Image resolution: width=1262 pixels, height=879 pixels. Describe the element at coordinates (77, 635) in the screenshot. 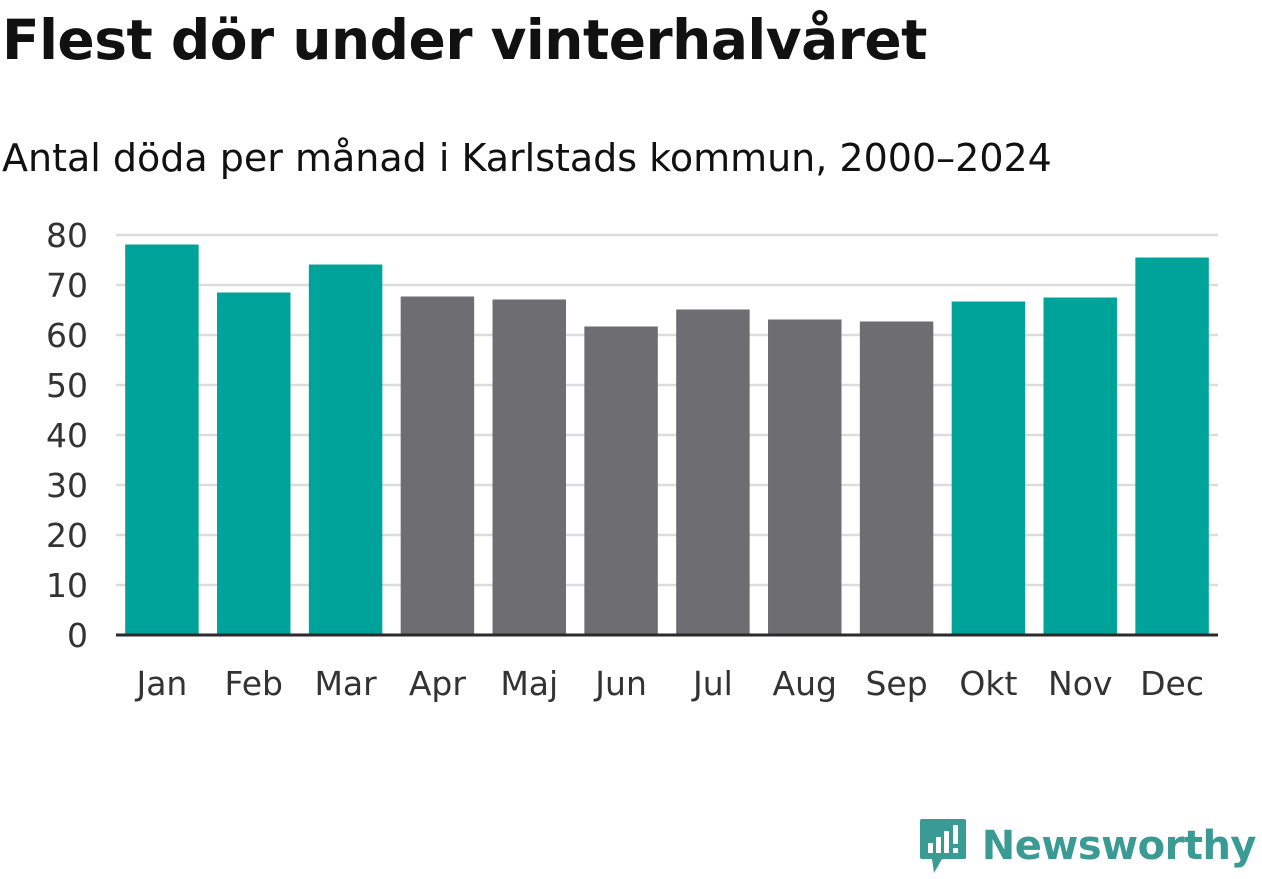

I see `y-tick-label: 0` at that location.